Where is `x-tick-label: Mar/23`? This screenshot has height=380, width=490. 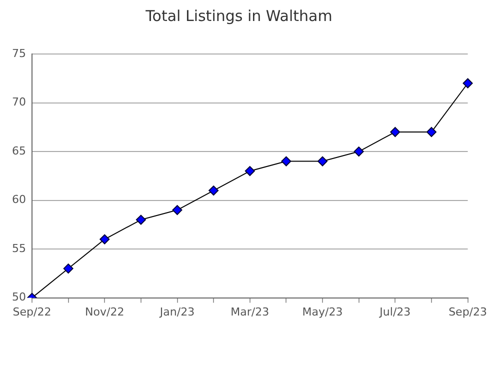
x-tick-label: Mar/23 is located at coordinates (250, 311).